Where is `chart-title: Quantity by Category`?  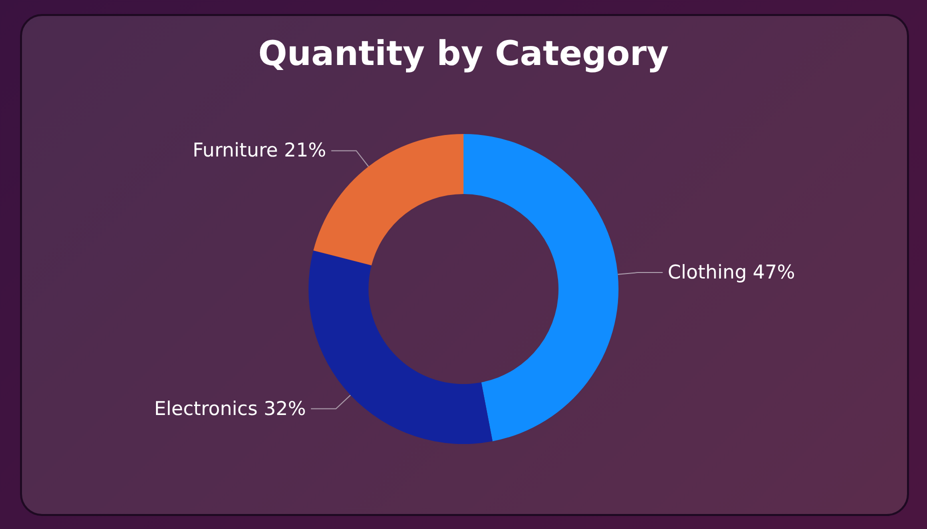
chart-title: Quantity by Category is located at coordinates (463, 54).